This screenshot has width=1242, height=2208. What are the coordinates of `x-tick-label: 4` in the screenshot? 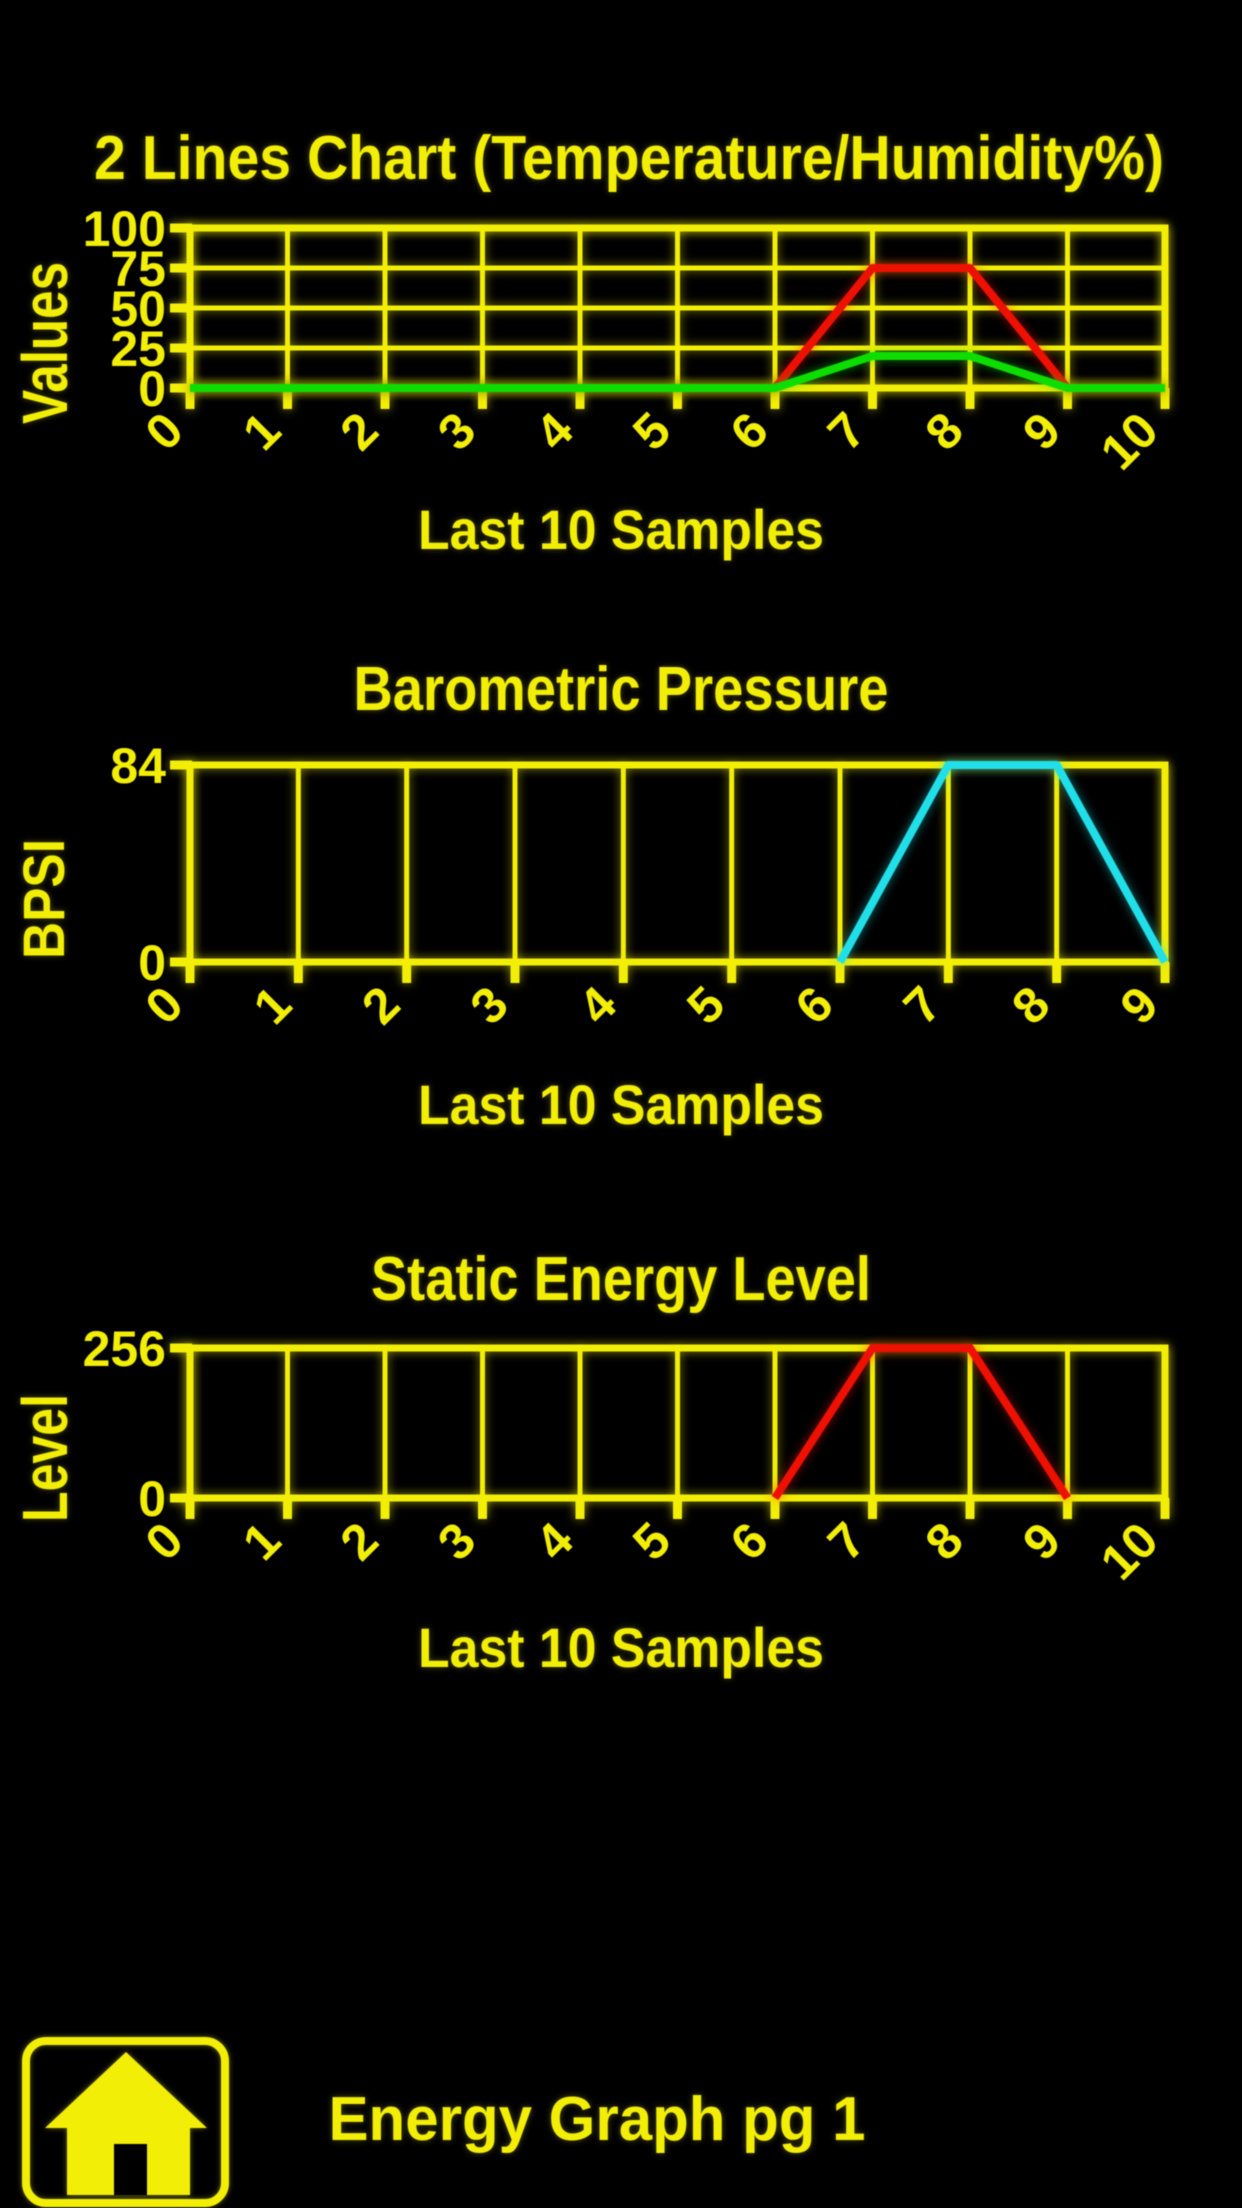 It's located at (554, 1541).